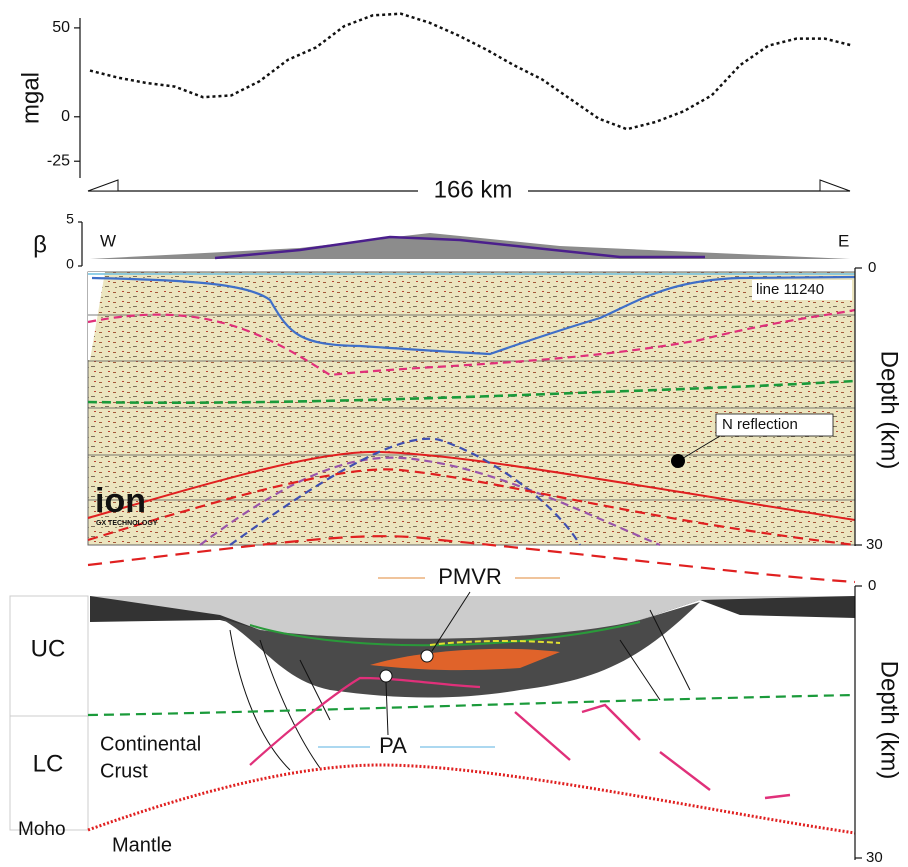 The height and width of the screenshot is (867, 908). I want to click on mantle-label: Mantle, so click(142, 845).